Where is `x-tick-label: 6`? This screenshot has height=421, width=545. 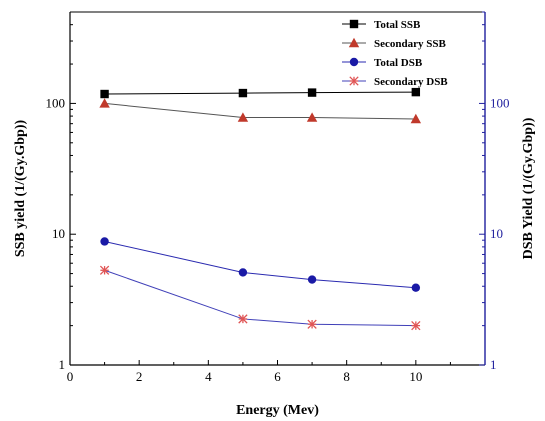
x-tick-label: 6 is located at coordinates (277, 376).